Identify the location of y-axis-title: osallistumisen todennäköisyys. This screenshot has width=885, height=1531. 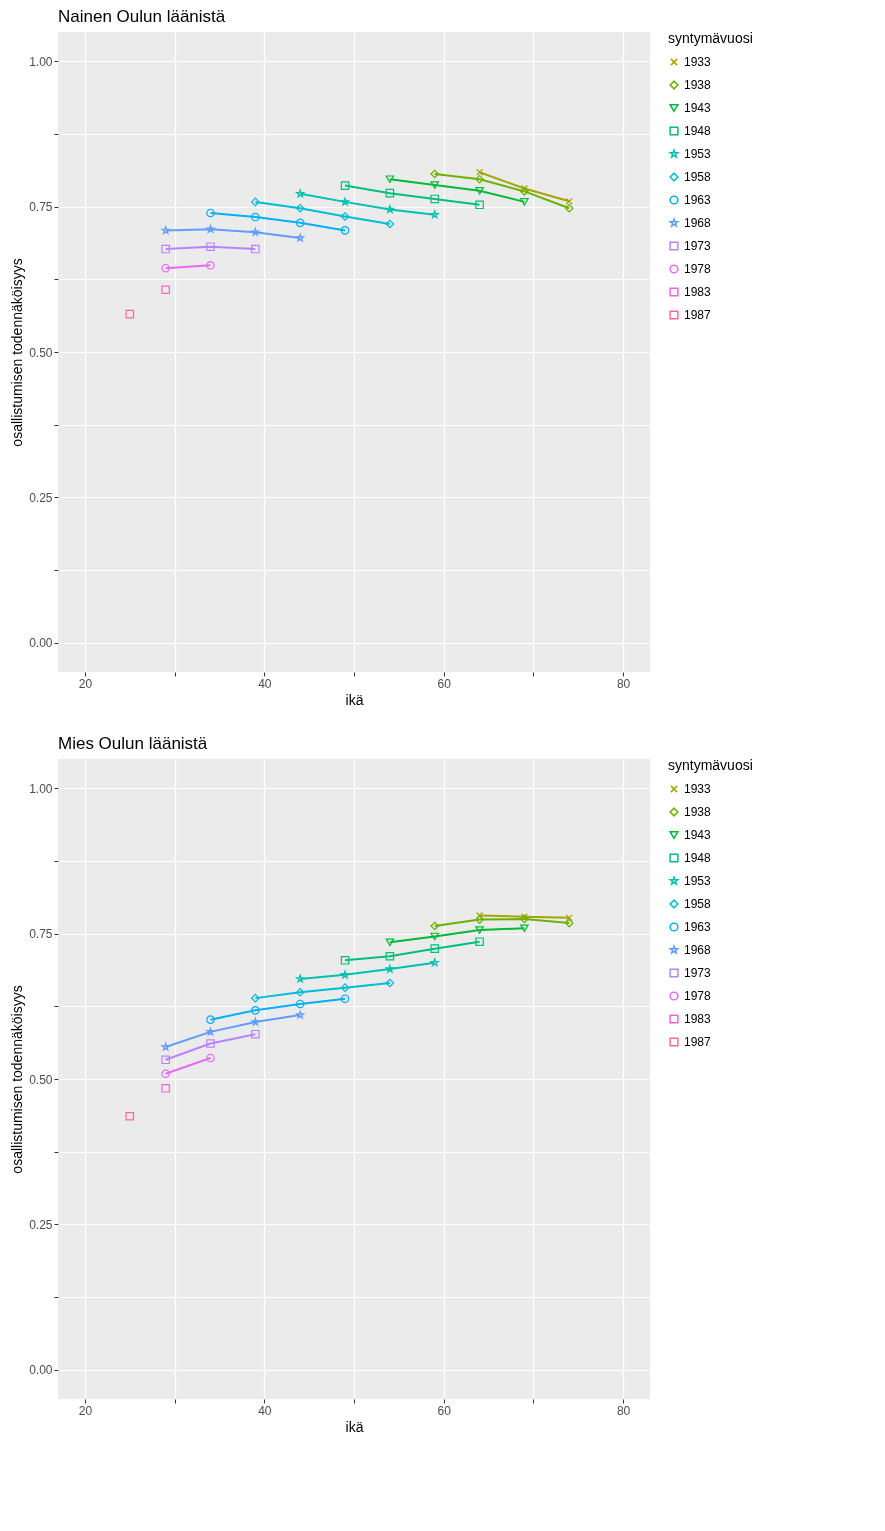
(17, 1079).